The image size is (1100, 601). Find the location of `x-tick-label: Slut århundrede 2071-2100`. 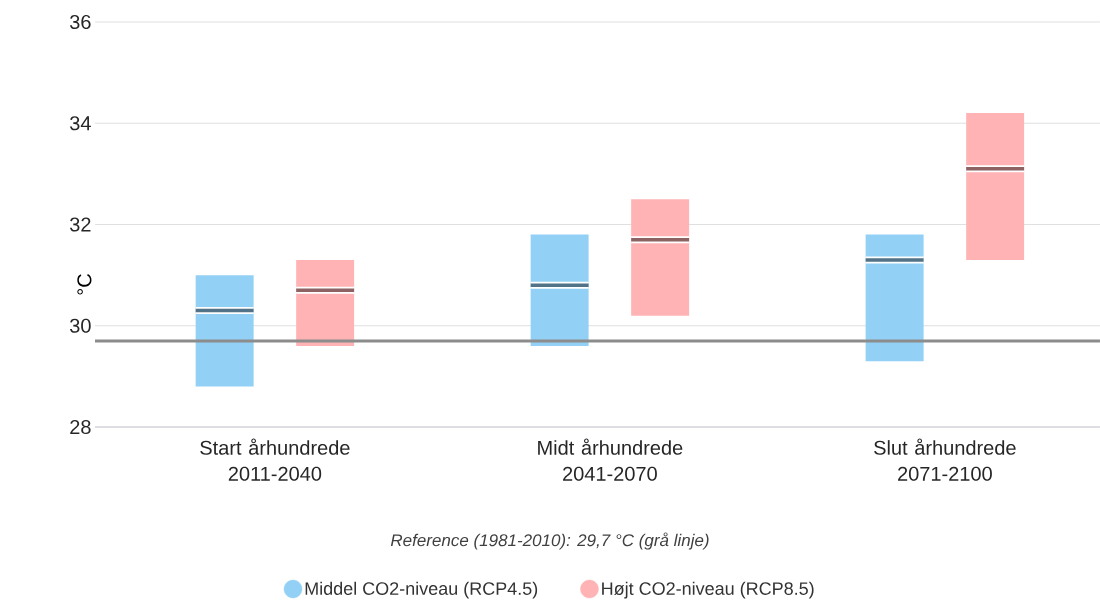

x-tick-label: Slut århundrede 2071-2100 is located at coordinates (945, 459).